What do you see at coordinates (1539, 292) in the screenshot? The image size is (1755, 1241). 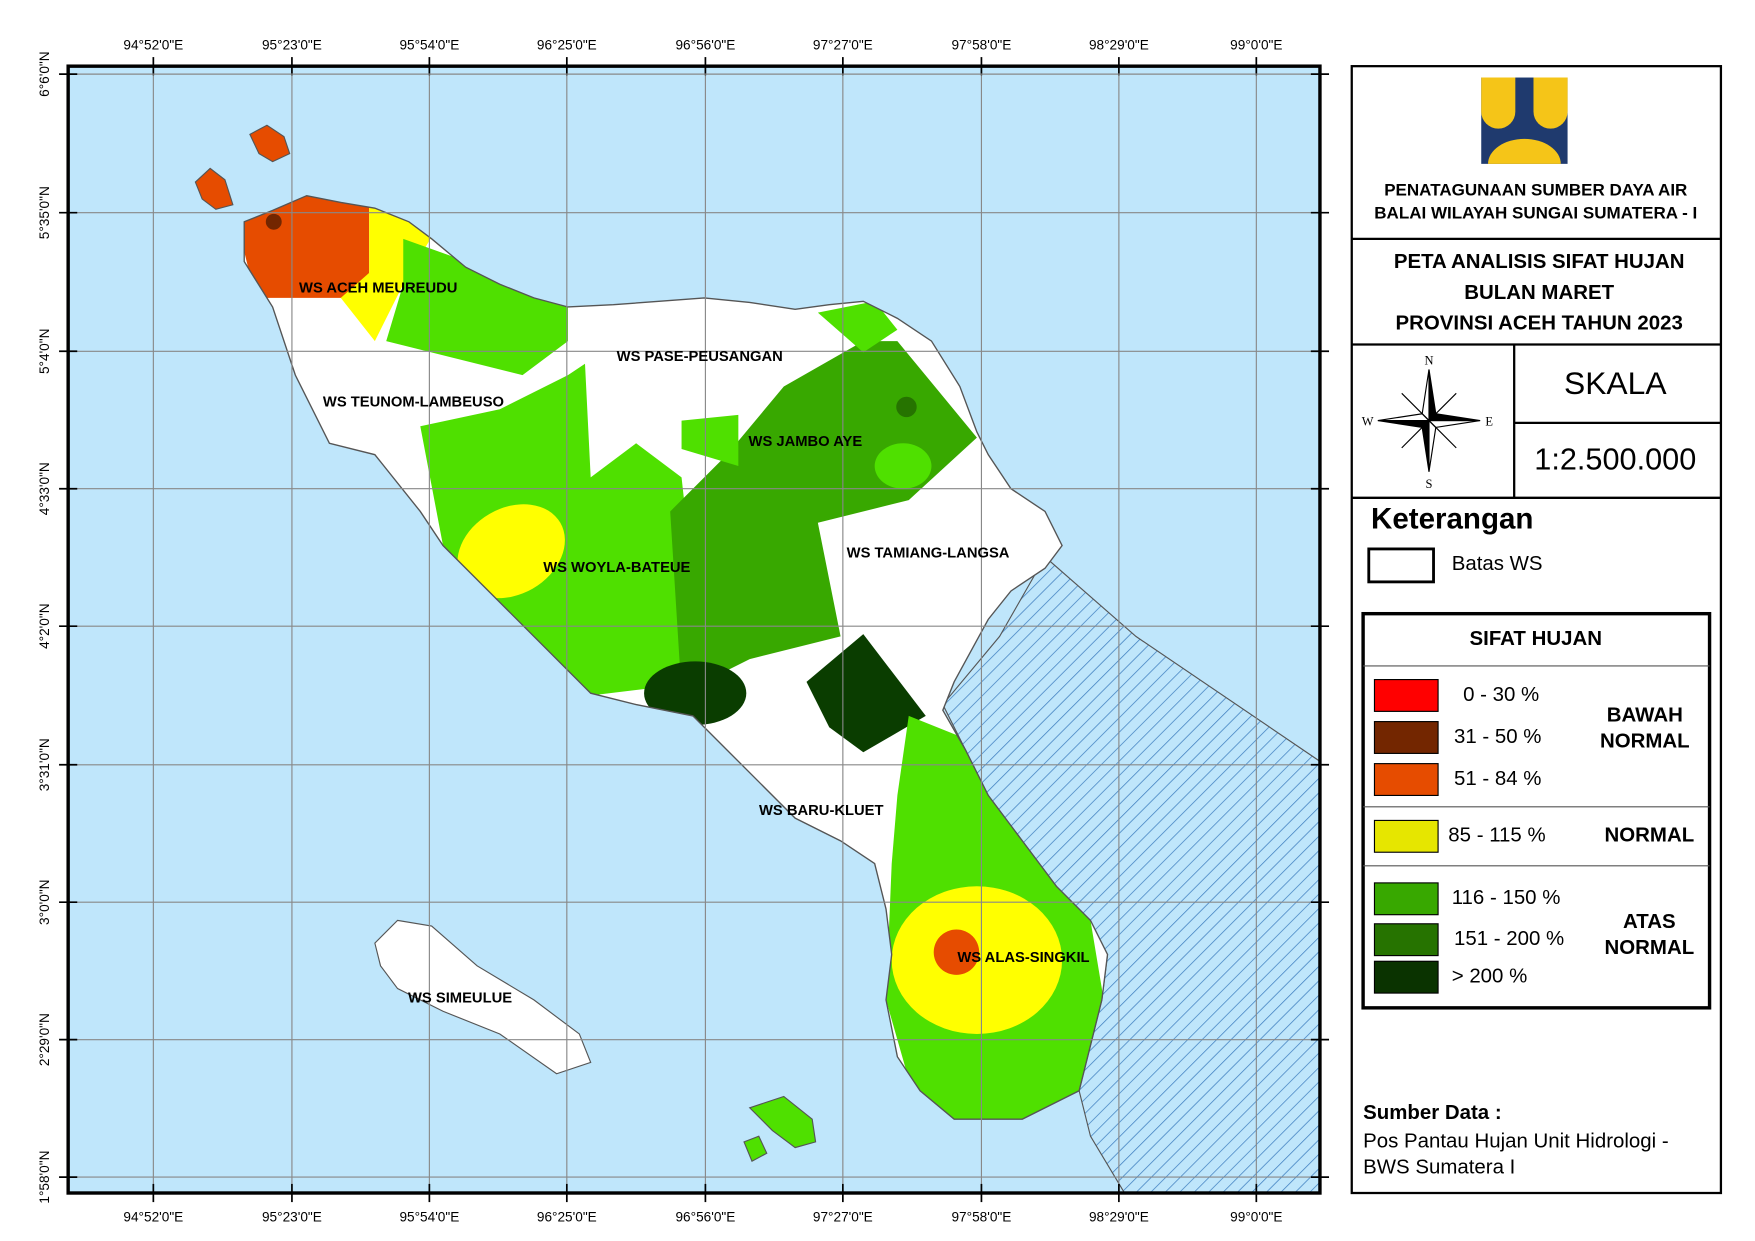 I see `map-title-line: BULAN MARET` at bounding box center [1539, 292].